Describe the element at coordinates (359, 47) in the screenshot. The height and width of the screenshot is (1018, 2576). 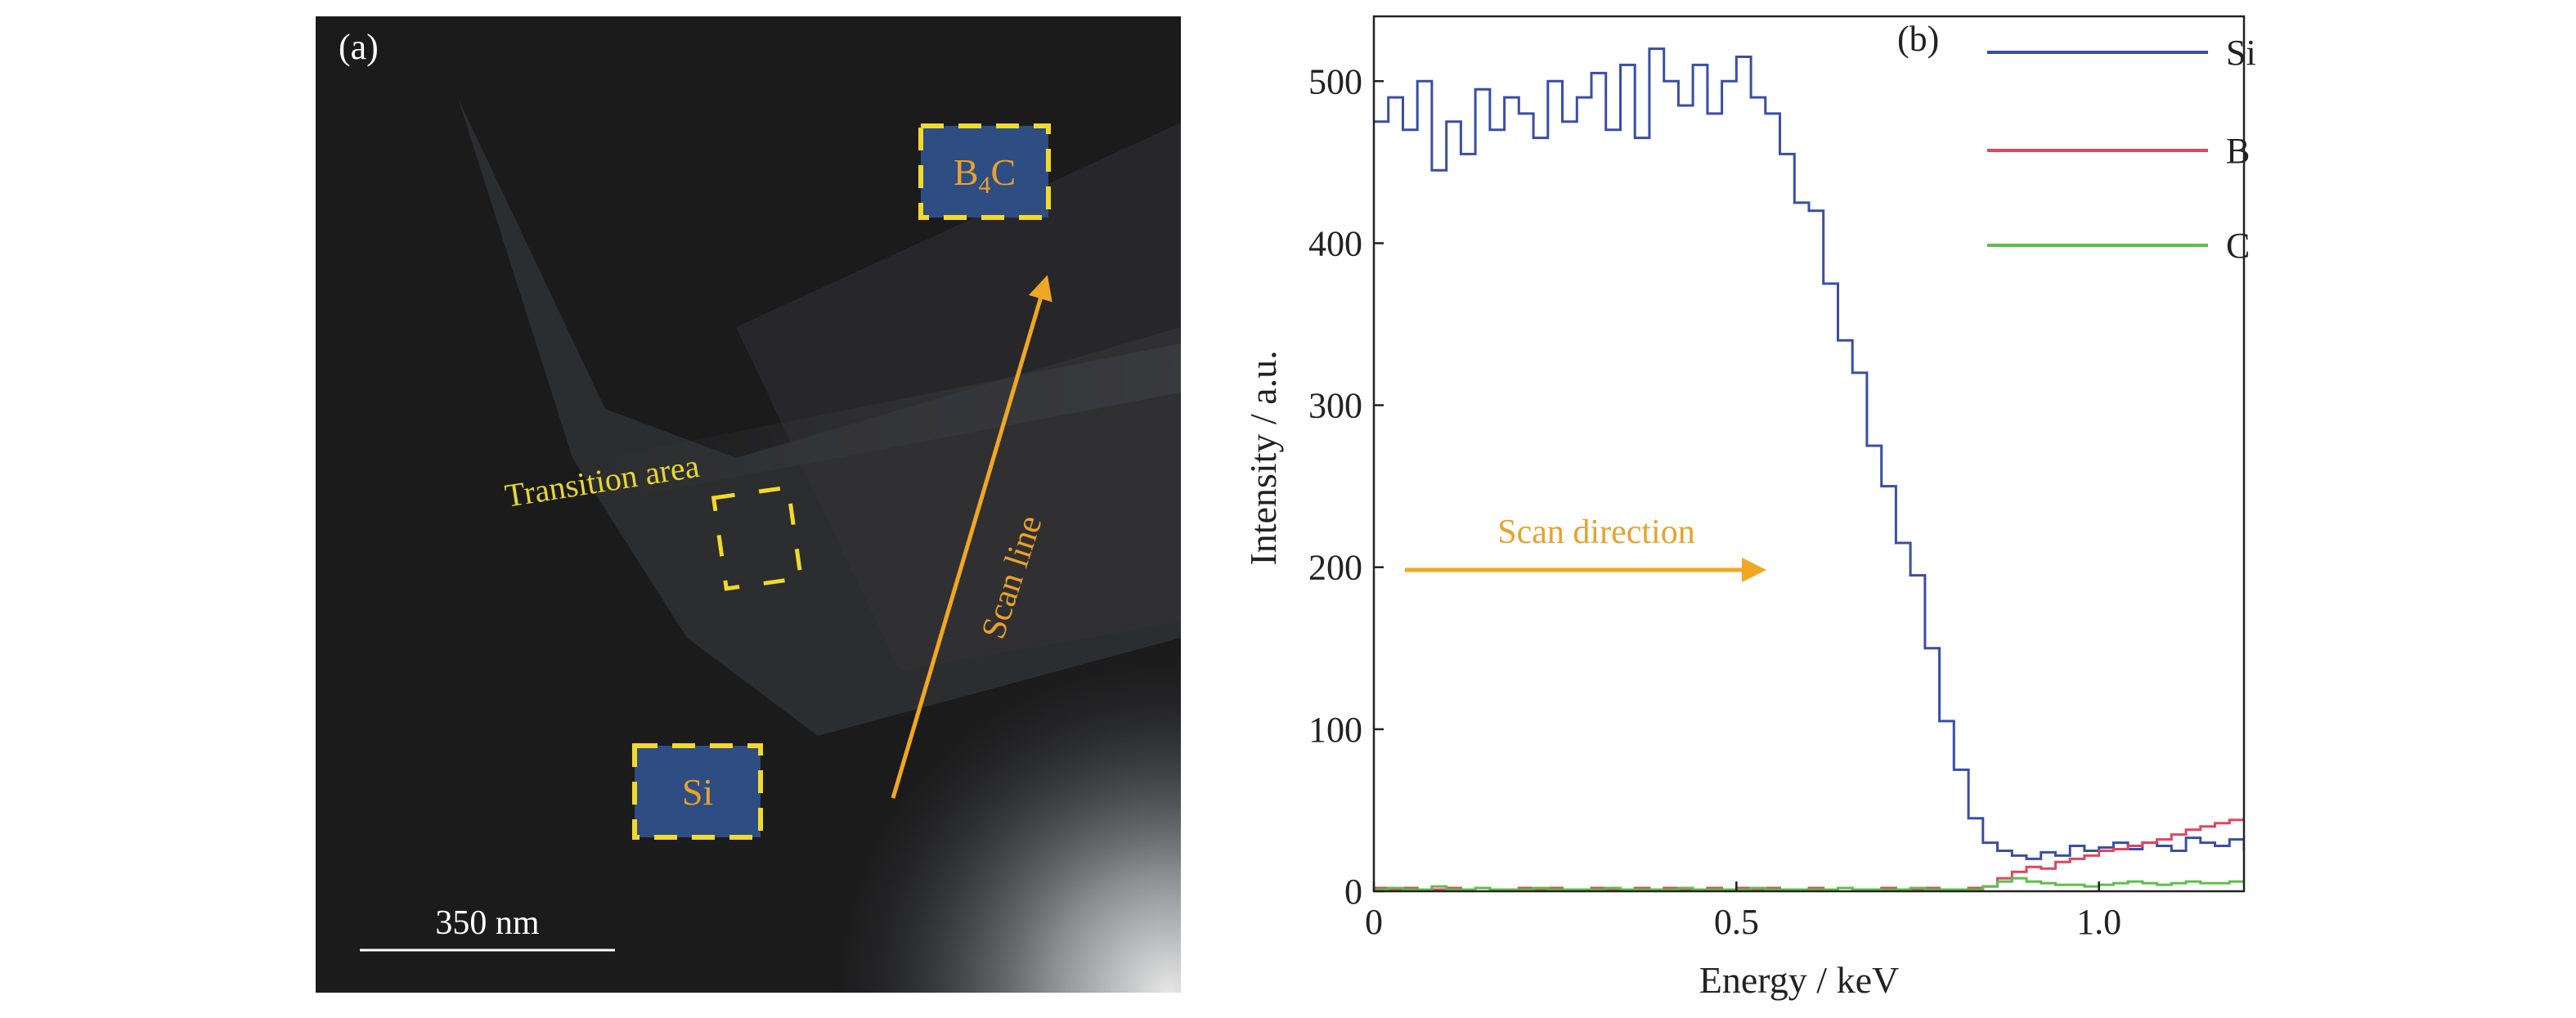
I see `panel-a-label: (a)` at that location.